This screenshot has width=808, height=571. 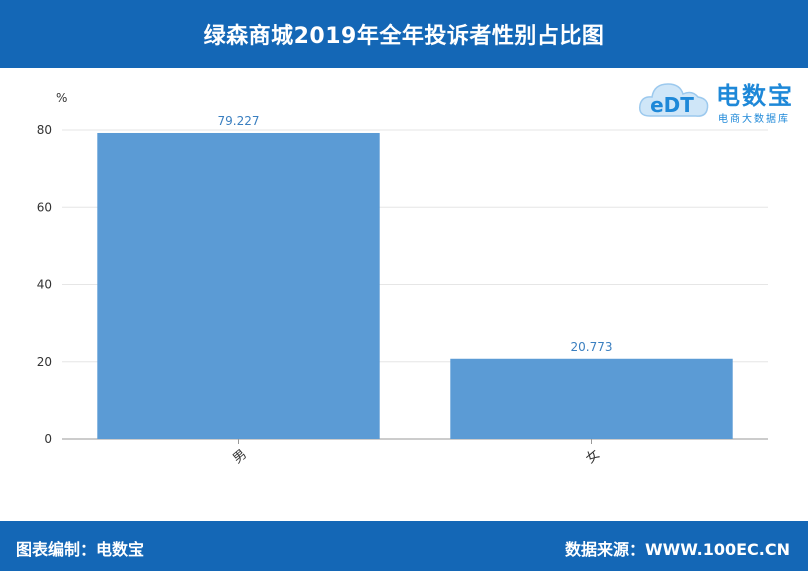 What do you see at coordinates (44, 130) in the screenshot?
I see `y-tick-label: 80` at bounding box center [44, 130].